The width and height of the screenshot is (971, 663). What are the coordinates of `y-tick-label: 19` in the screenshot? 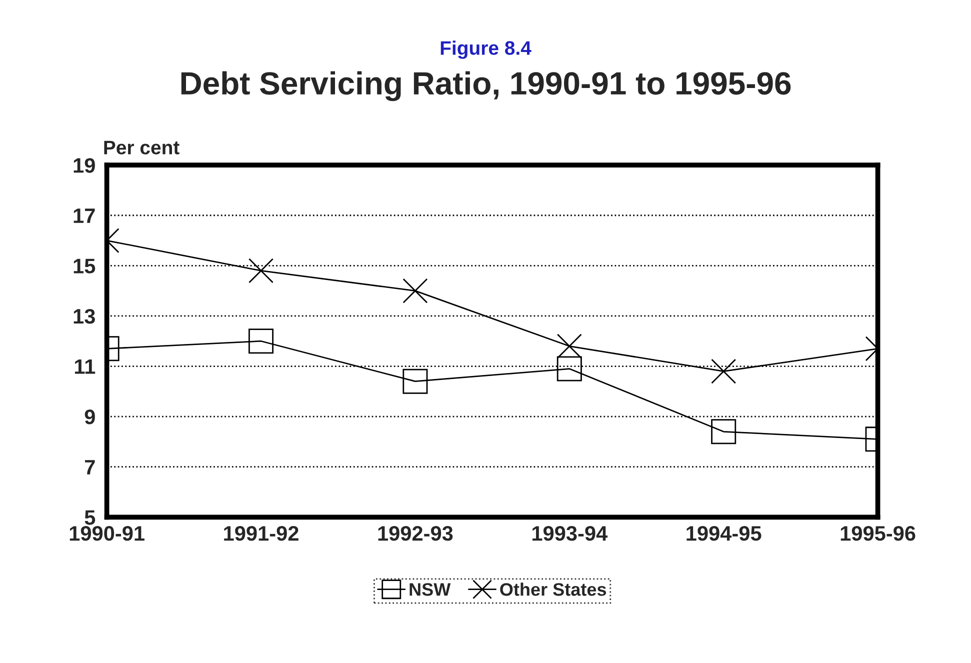 It's located at (84, 165).